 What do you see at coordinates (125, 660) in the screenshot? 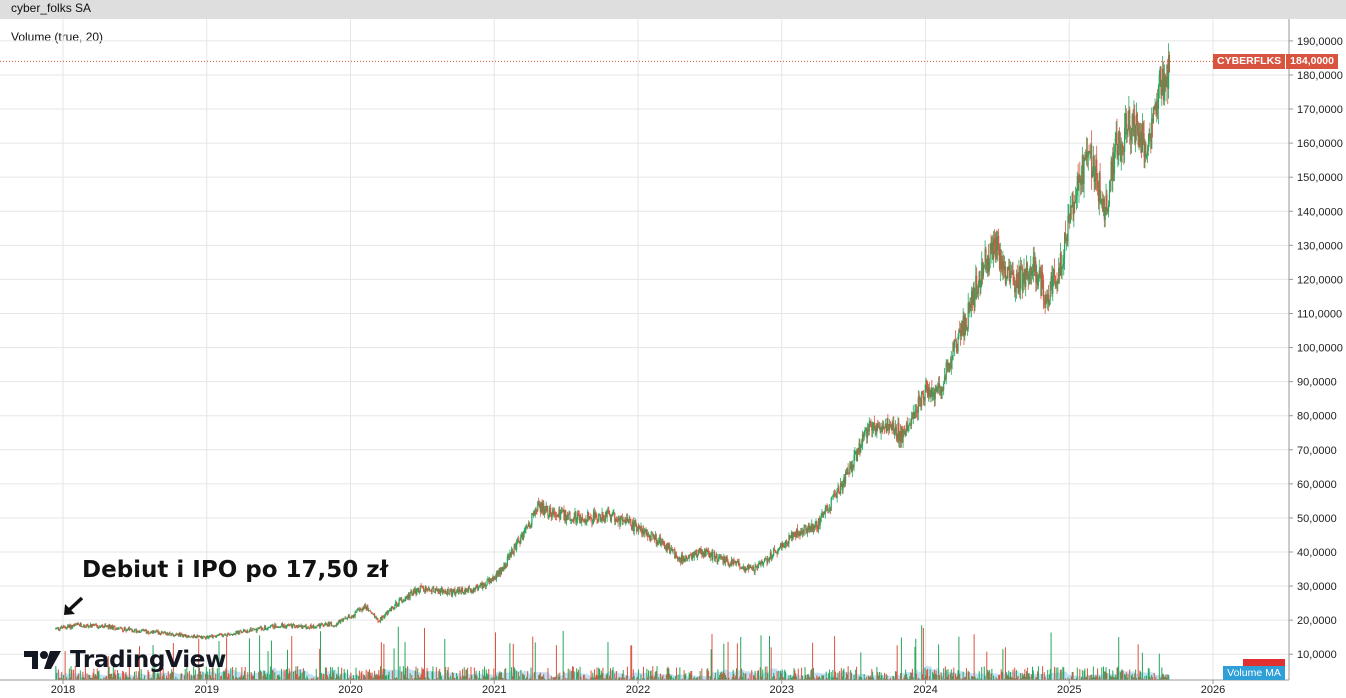
I see `tradingview-logo: TradingView` at bounding box center [125, 660].